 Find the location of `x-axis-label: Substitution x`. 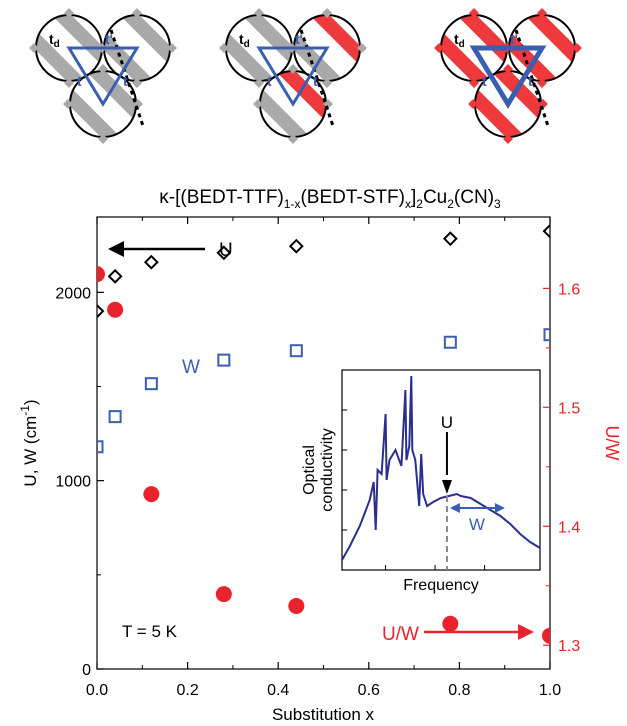

x-axis-label: Substitution x is located at coordinates (323, 714).